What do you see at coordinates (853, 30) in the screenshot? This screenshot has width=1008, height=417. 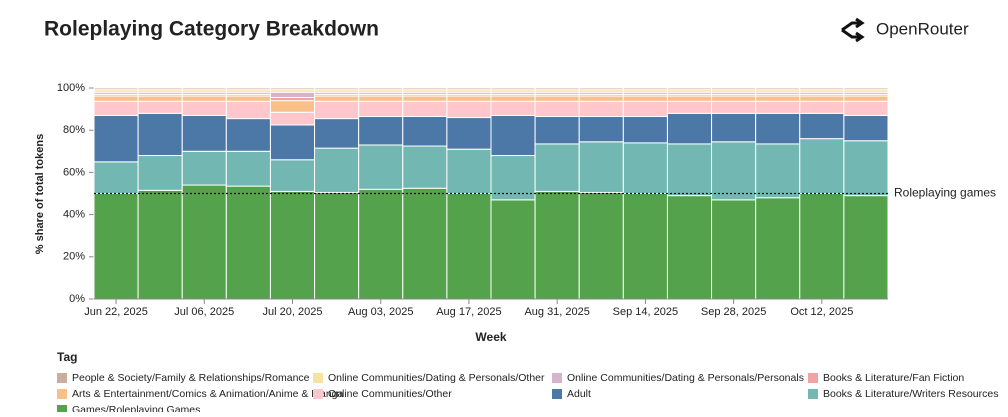 I see `brand-logo` at bounding box center [853, 30].